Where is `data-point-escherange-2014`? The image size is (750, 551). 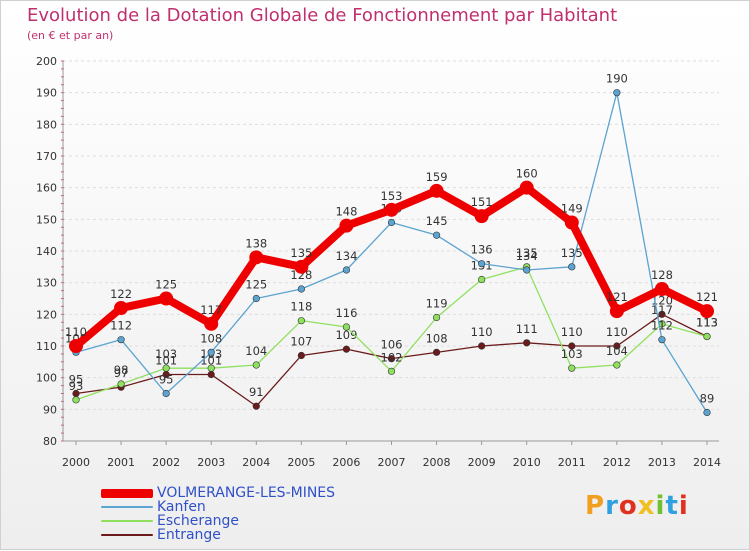
data-point-escherange-2014 is located at coordinates (707, 336).